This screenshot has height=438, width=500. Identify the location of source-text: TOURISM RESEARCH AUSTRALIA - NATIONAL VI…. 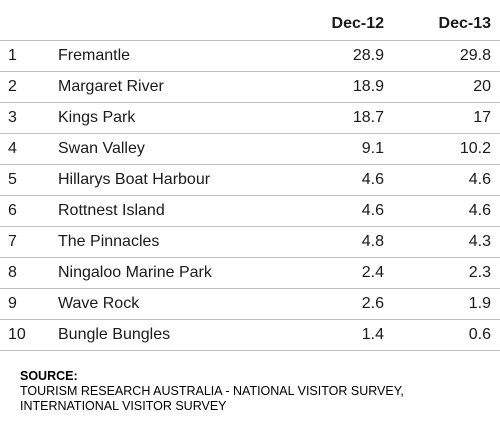
(212, 398).